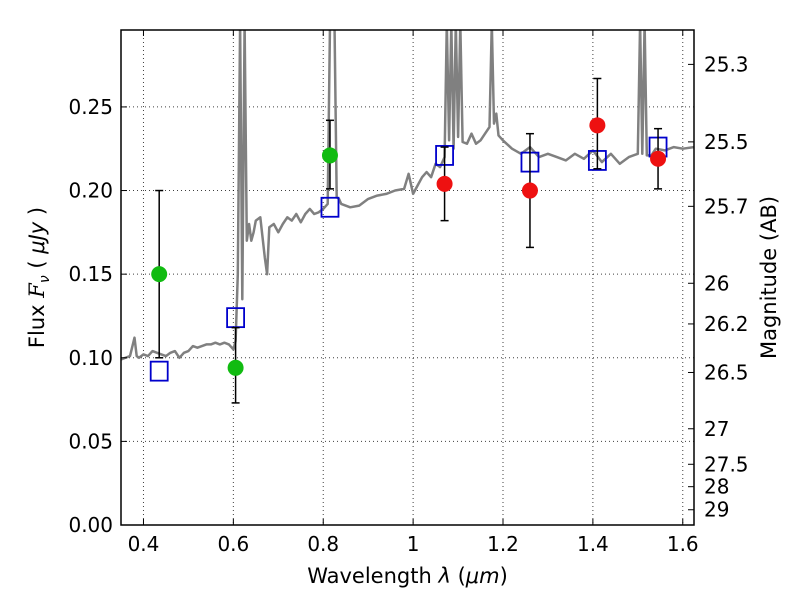 This screenshot has height=605, width=800. I want to click on x-tick-label: 1, so click(413, 544).